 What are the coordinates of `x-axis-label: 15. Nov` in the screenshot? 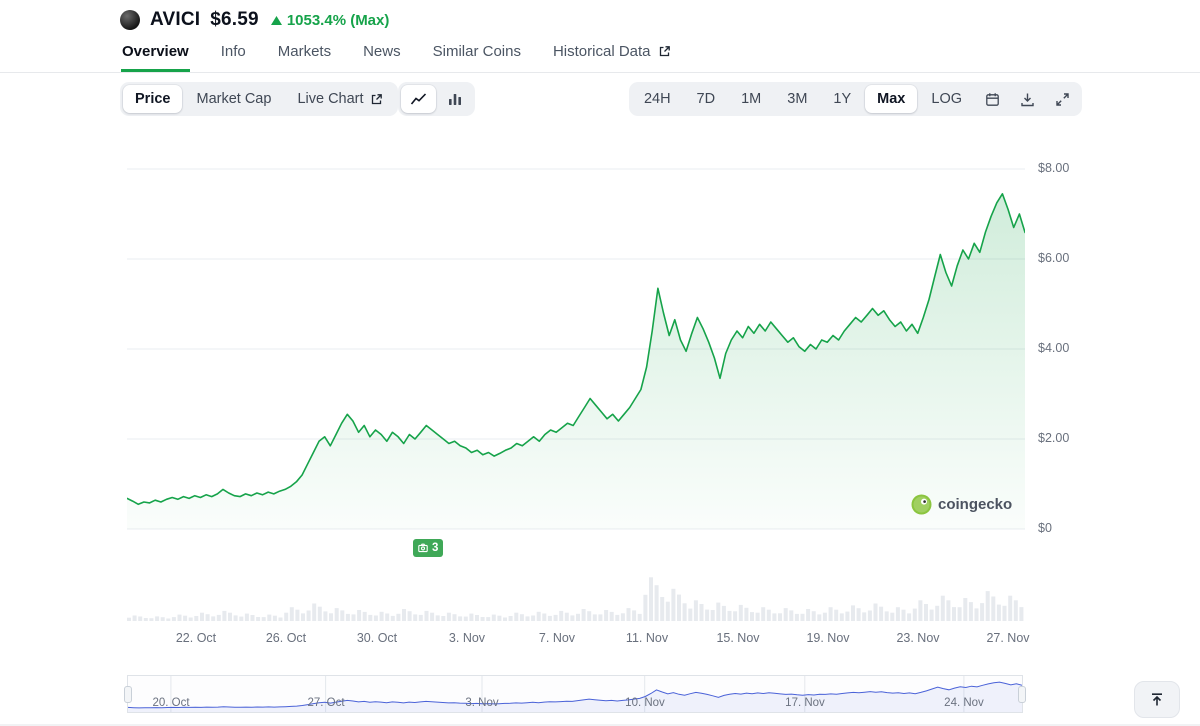 It's located at (738, 638).